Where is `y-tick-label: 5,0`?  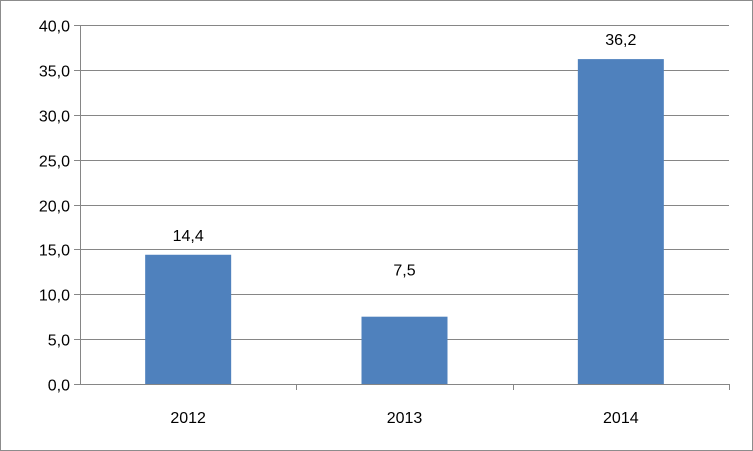
y-tick-label: 5,0 is located at coordinates (59, 341).